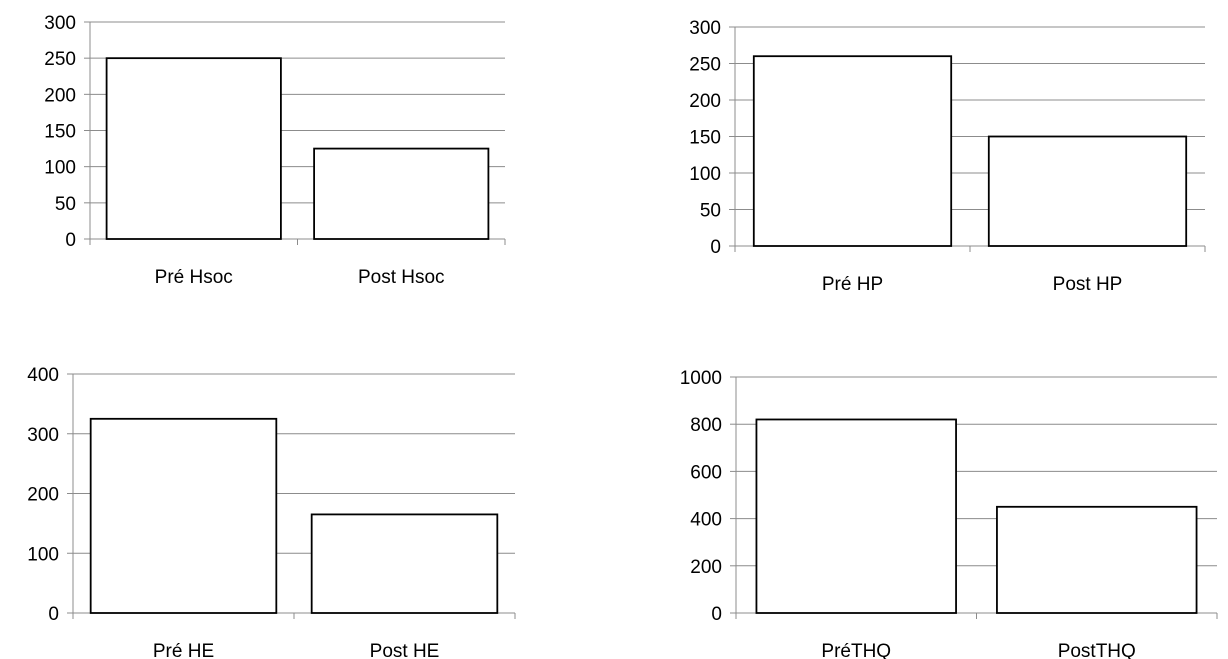 The image size is (1228, 659). Describe the element at coordinates (1097, 650) in the screenshot. I see `x-category-label: PostTHQ` at that location.